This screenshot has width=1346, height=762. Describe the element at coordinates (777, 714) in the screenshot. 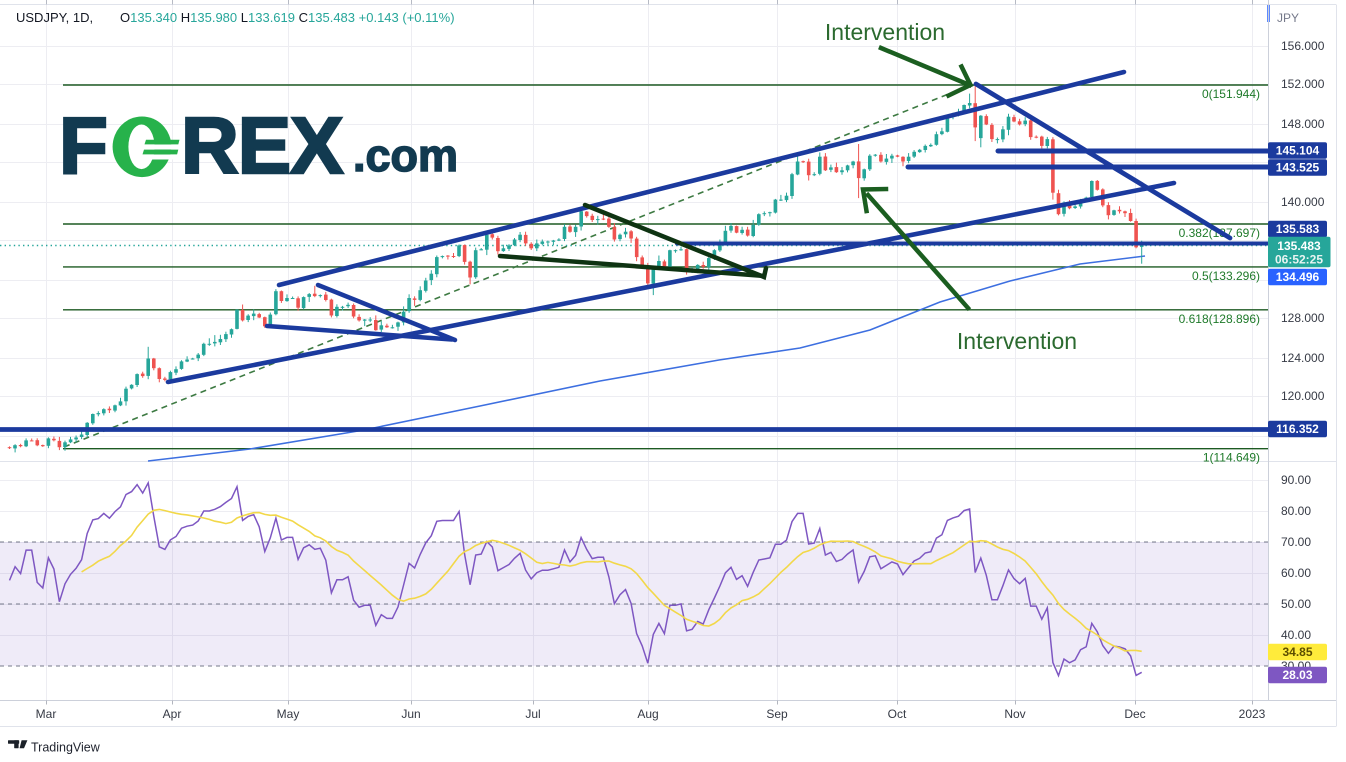

I see `svg-text: Sep` at that location.